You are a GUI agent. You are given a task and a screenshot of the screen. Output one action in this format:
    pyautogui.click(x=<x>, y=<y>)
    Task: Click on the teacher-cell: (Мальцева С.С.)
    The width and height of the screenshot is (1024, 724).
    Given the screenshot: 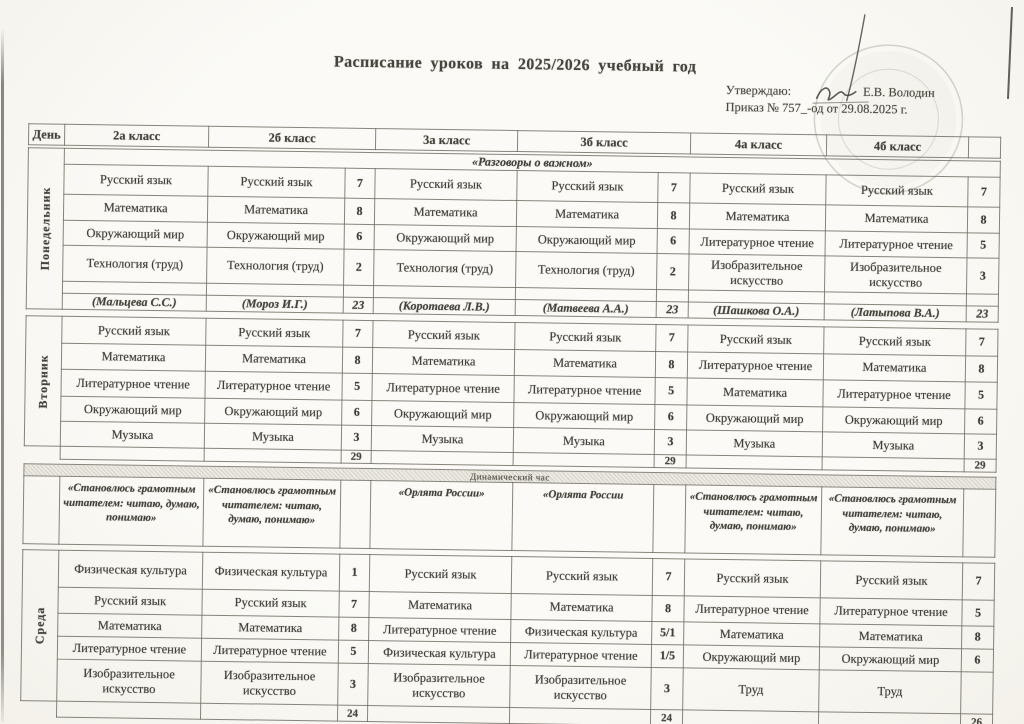 What is the action you would take?
    pyautogui.click(x=134, y=302)
    